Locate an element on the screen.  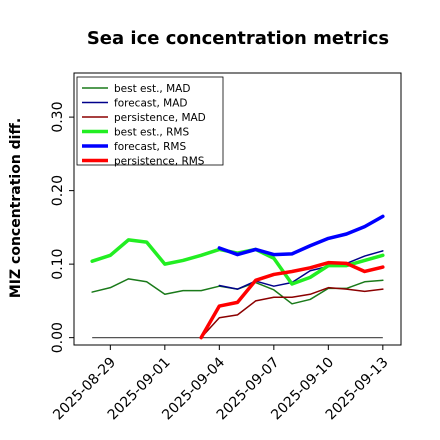
y-axis: 0.00 0.10 0.20 0.30 is located at coordinates (62, 227).